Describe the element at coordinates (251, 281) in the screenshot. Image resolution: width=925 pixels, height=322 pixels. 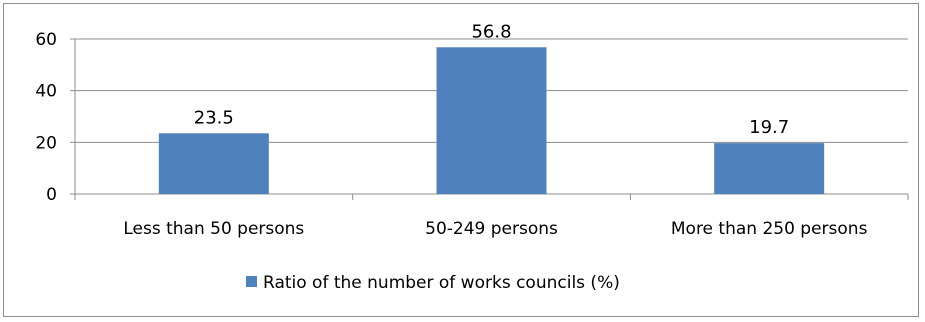
I see `legend-swatch` at that location.